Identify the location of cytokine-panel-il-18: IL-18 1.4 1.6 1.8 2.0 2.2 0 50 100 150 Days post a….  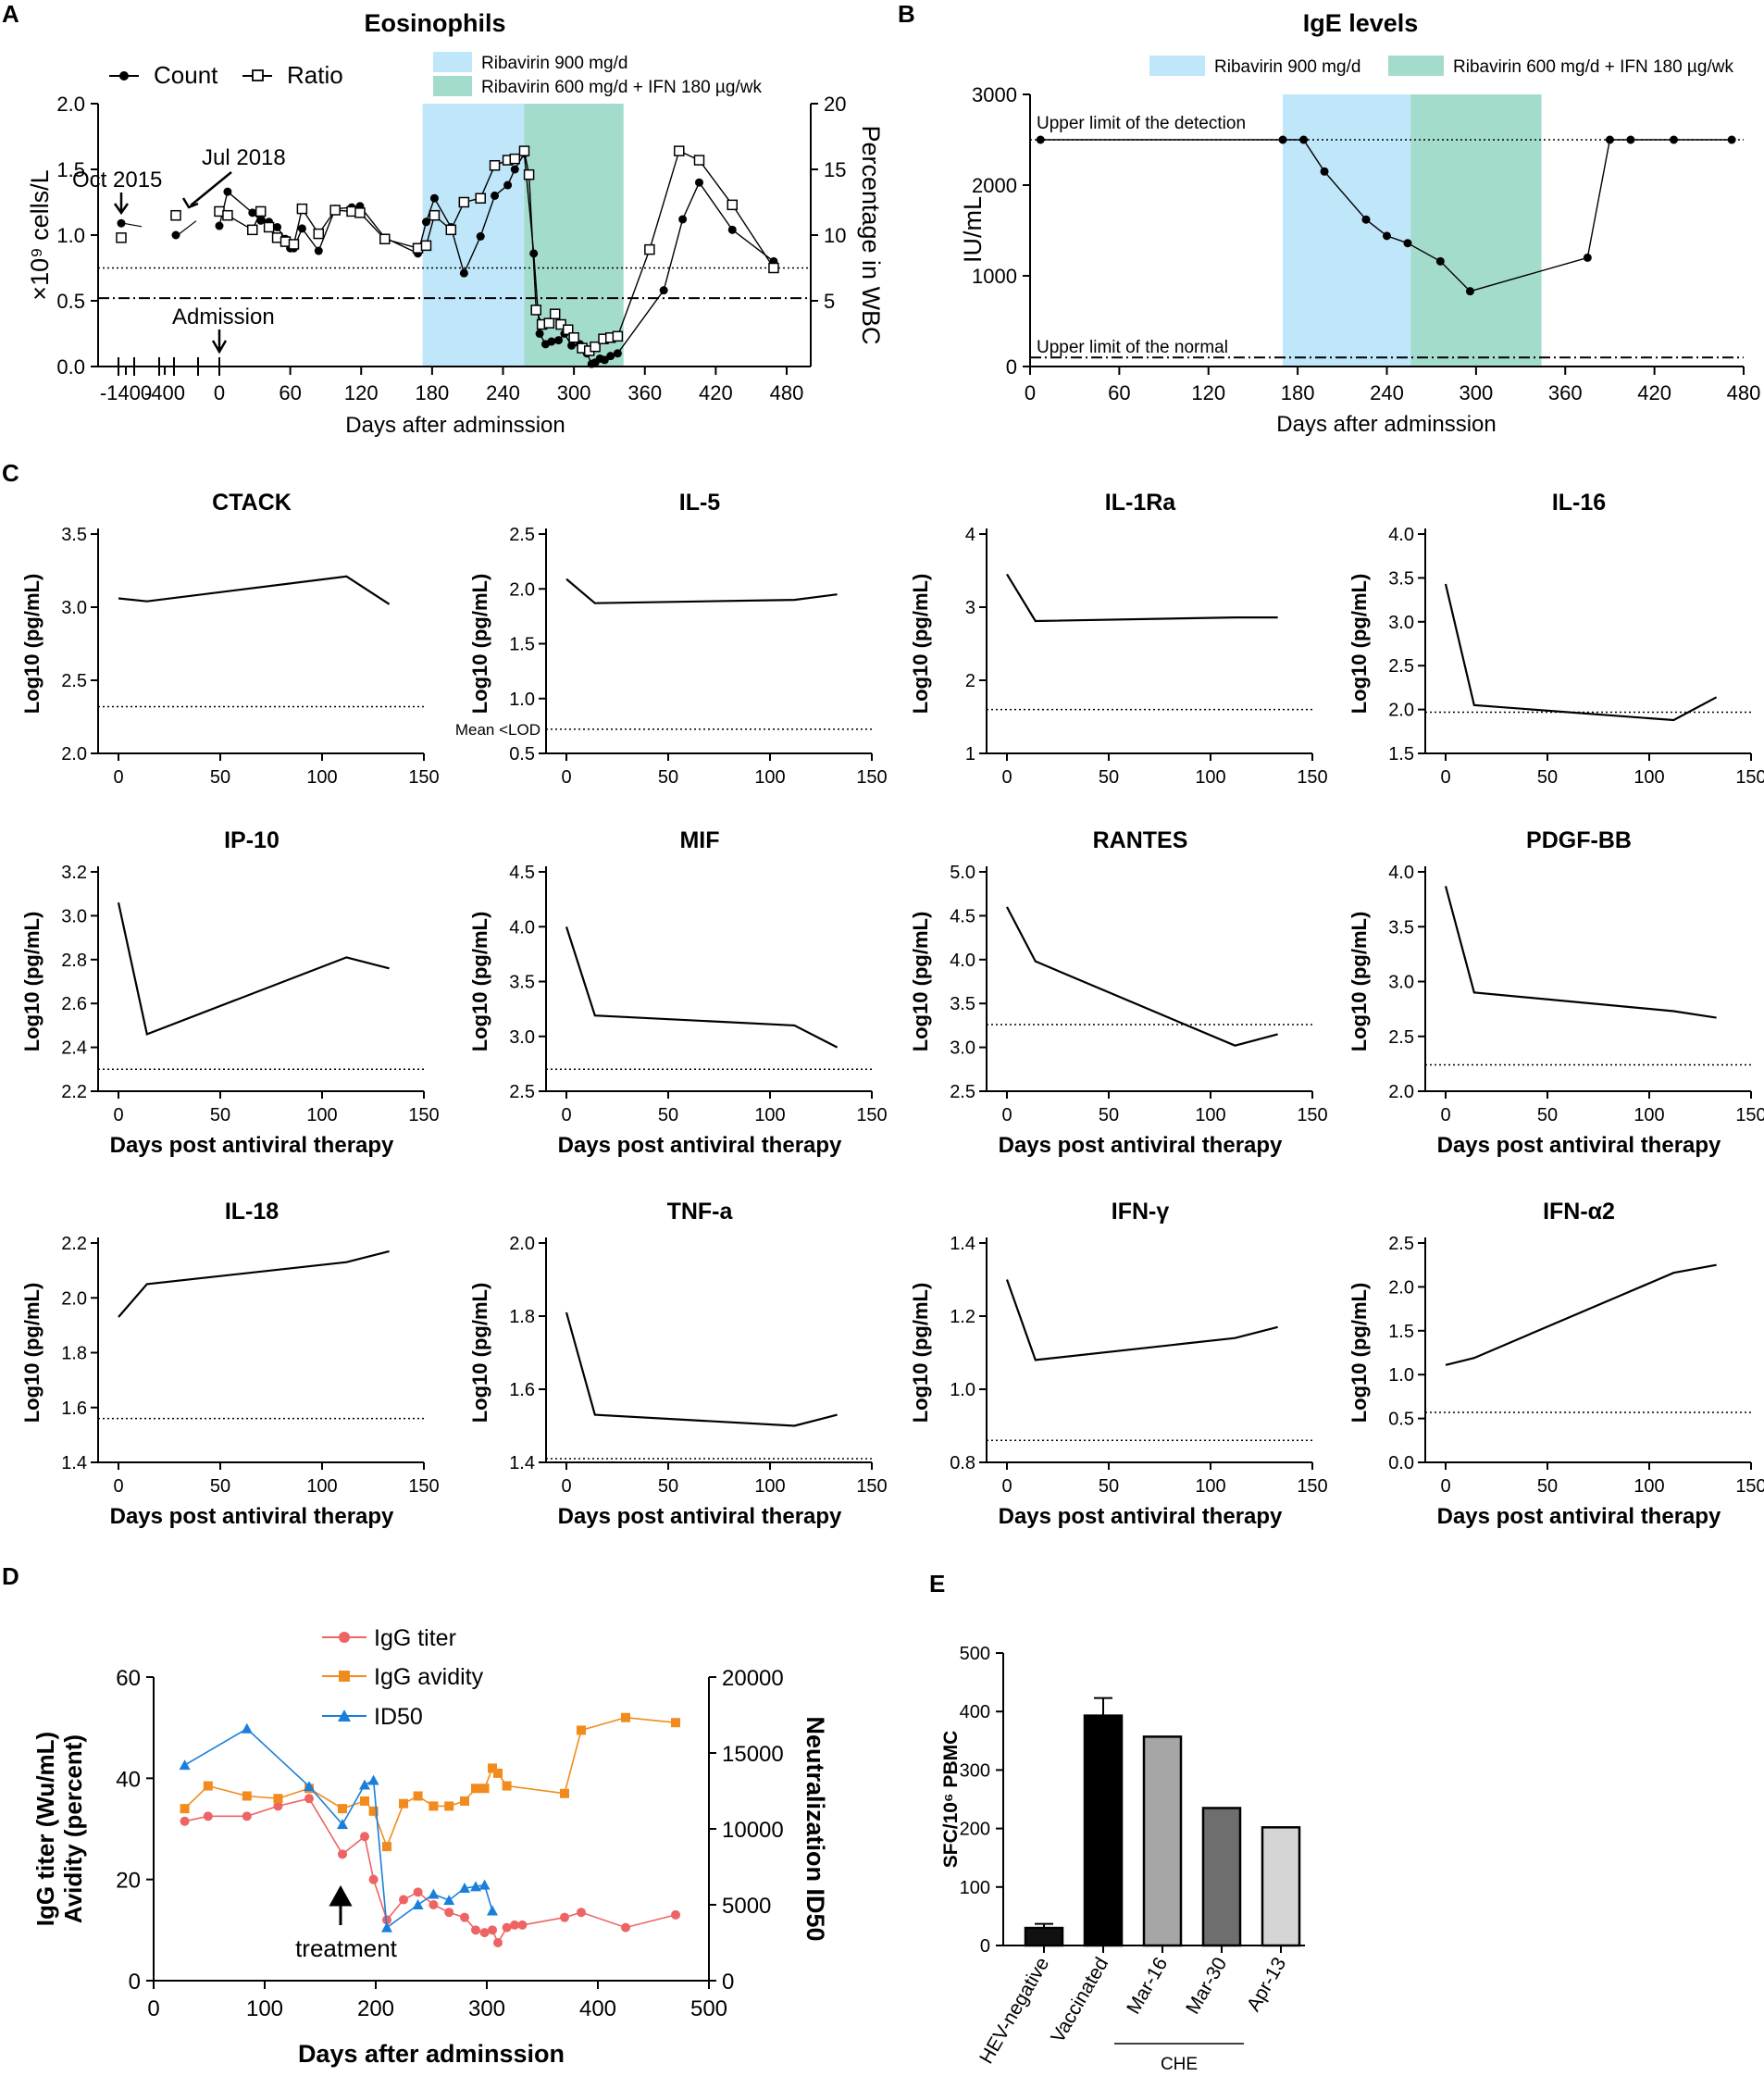
(230, 1364).